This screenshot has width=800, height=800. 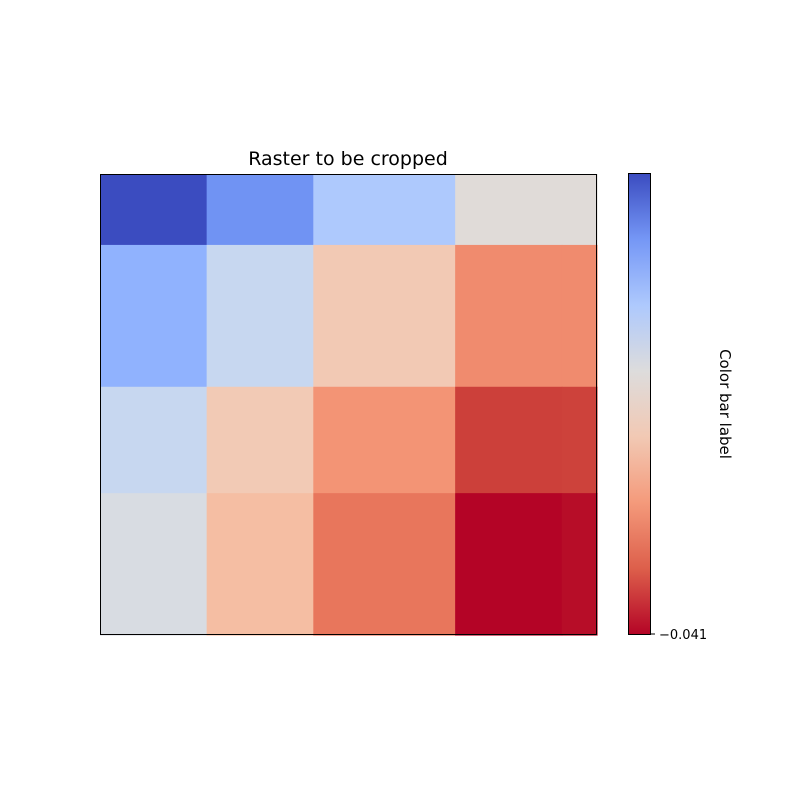 What do you see at coordinates (725, 404) in the screenshot?
I see `colorbar-label: Color bar label` at bounding box center [725, 404].